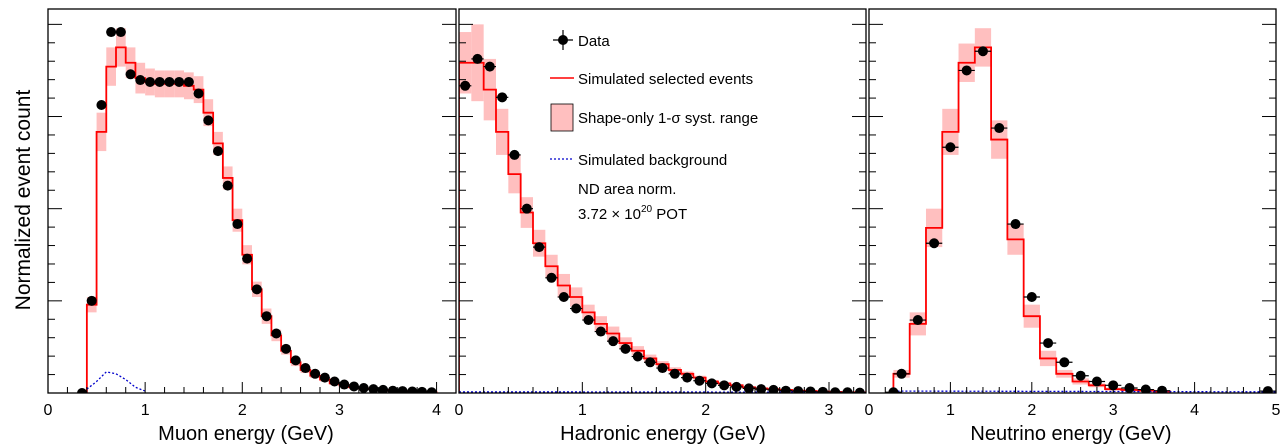  Describe the element at coordinates (116, 381) in the screenshot. I see `background-line` at that location.